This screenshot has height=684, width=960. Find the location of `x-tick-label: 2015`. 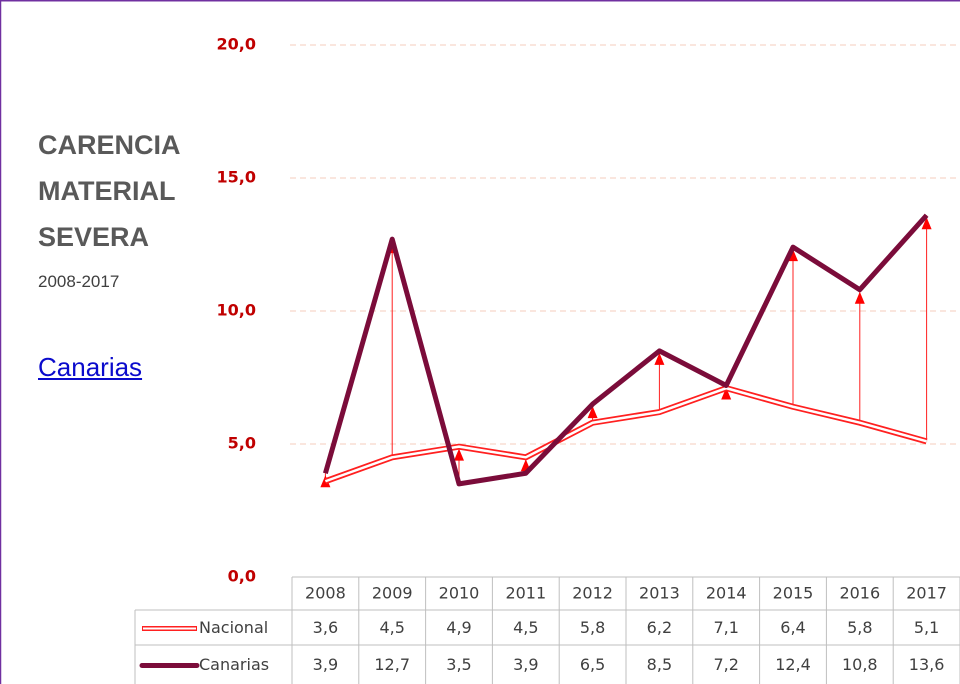

x-tick-label: 2015 is located at coordinates (793, 593).